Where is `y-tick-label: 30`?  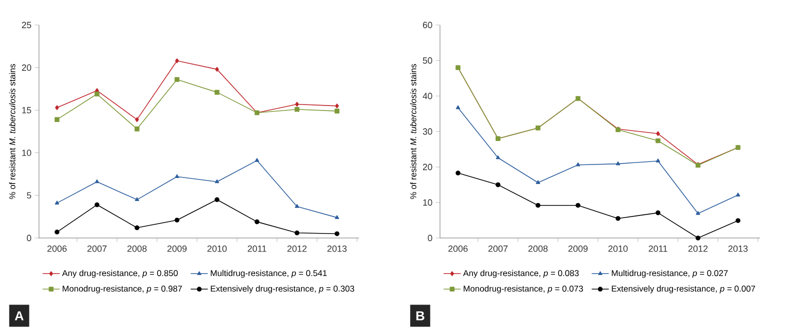
y-tick-label: 30 is located at coordinates (427, 131).